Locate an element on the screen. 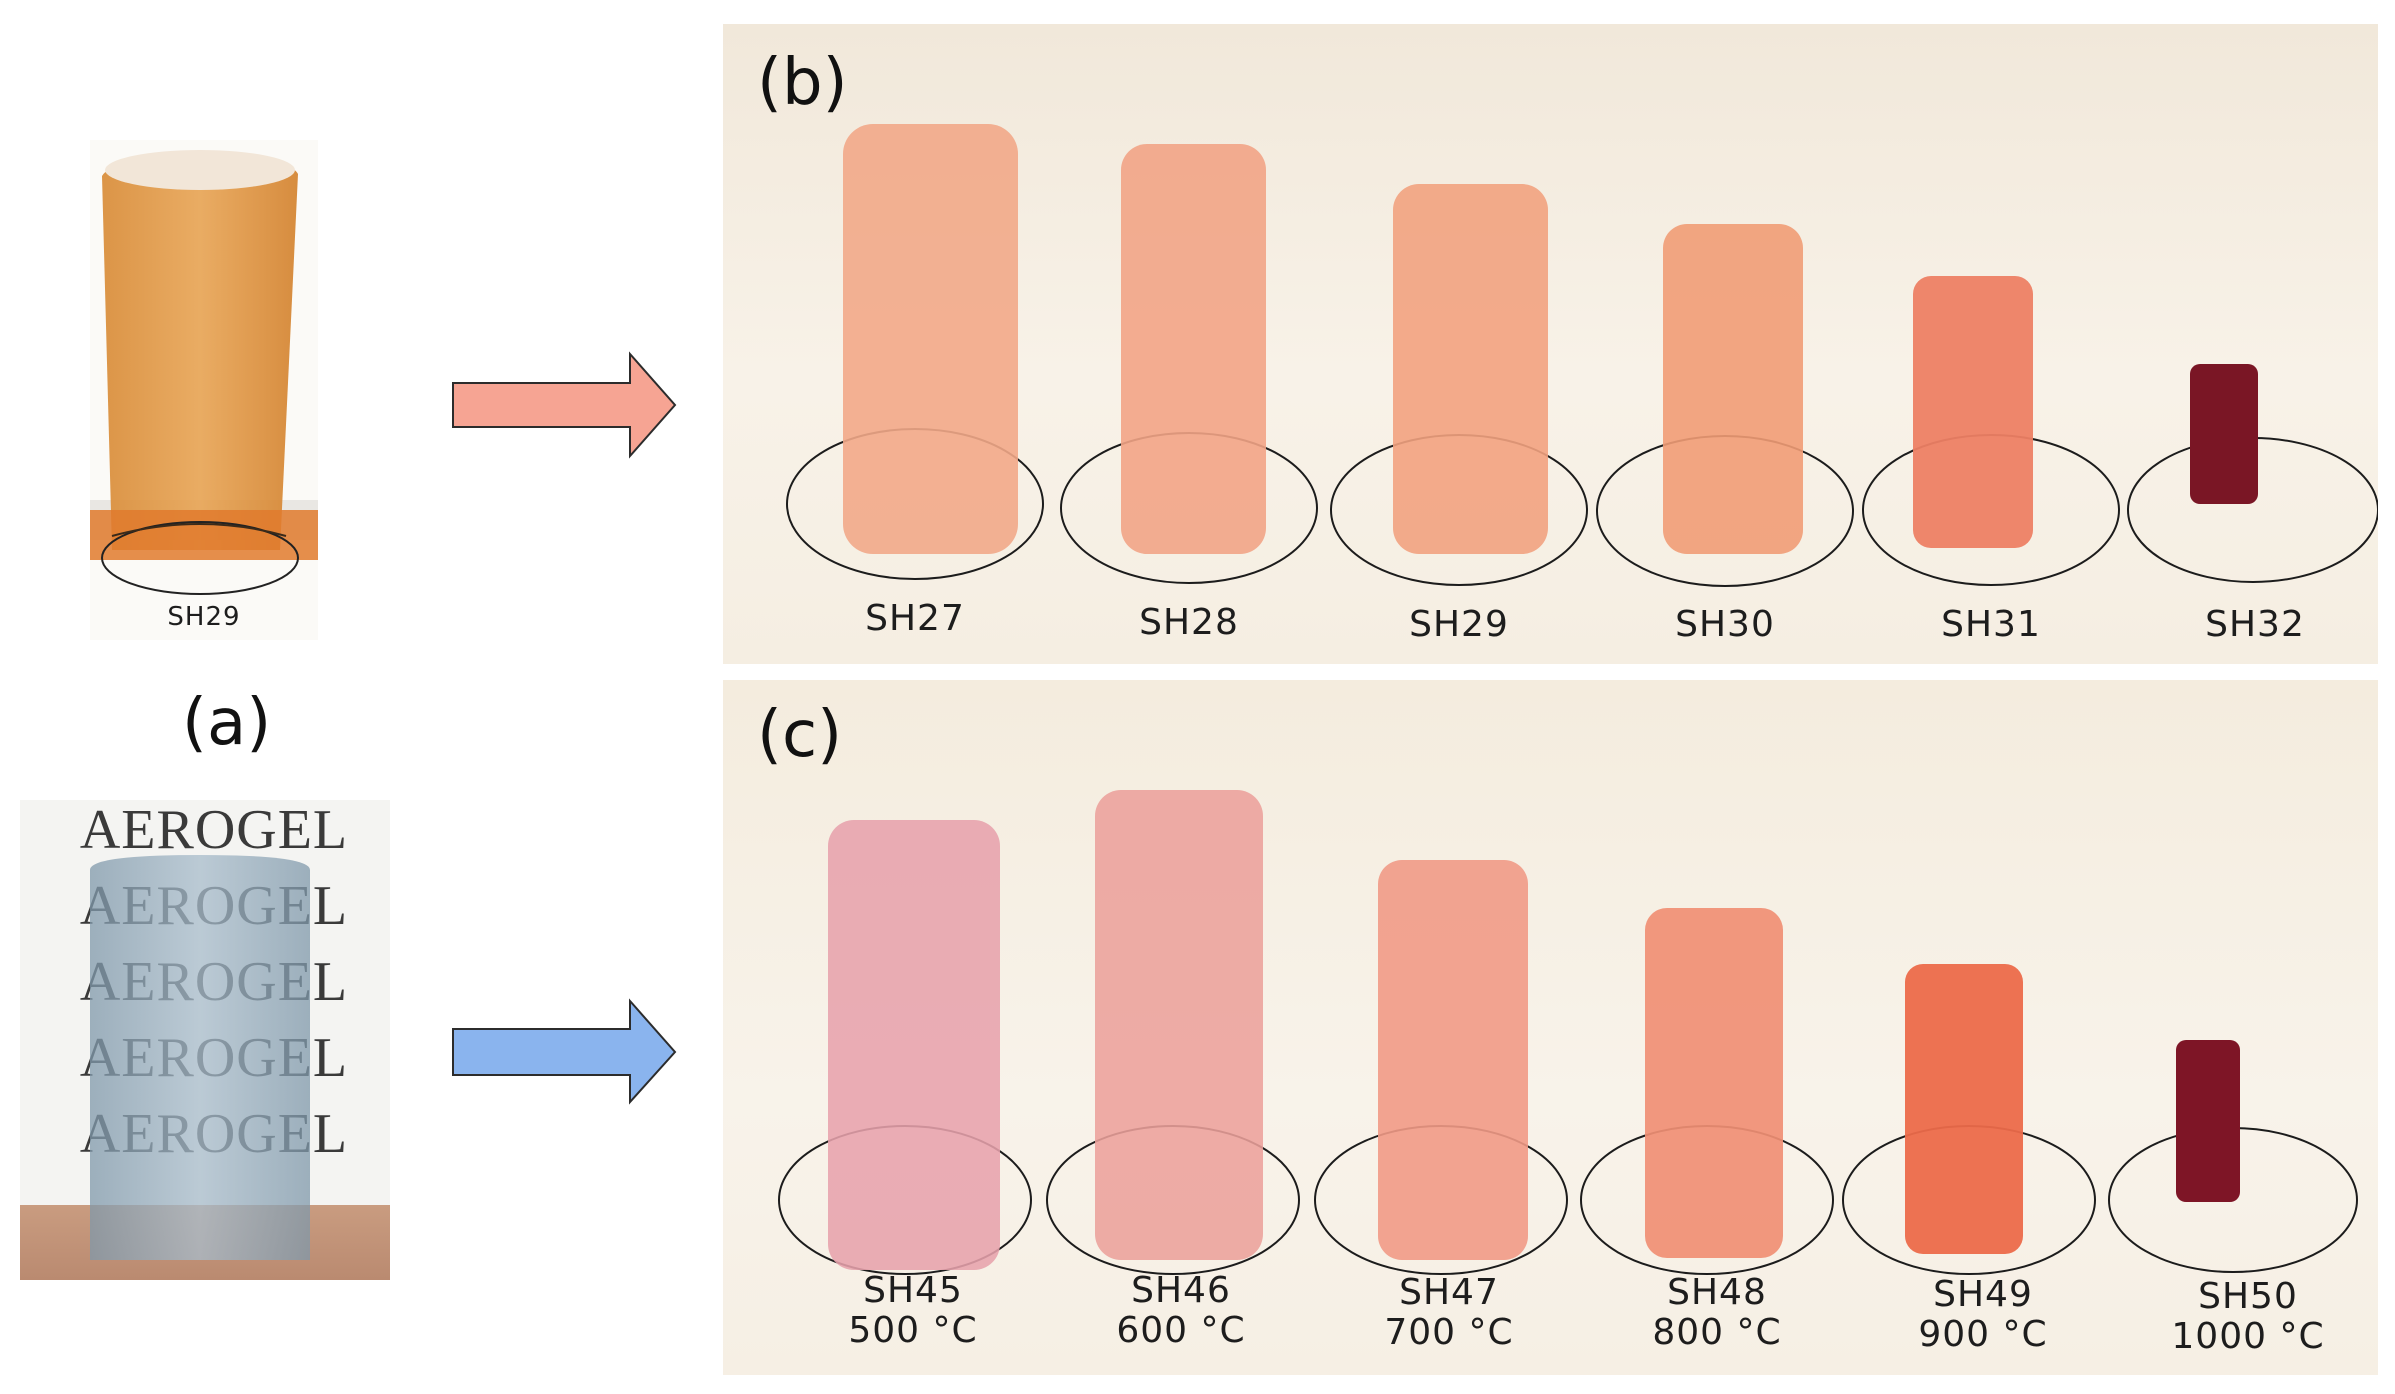 The height and width of the screenshot is (1394, 2395). inset-sample-label: SH29 is located at coordinates (204, 617).